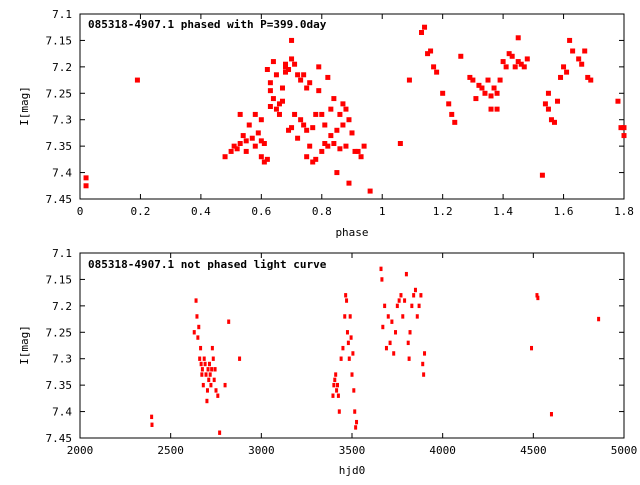 The image size is (640, 485). What do you see at coordinates (59, 332) in the screenshot?
I see `y-tick-label: 7.25` at bounding box center [59, 332].